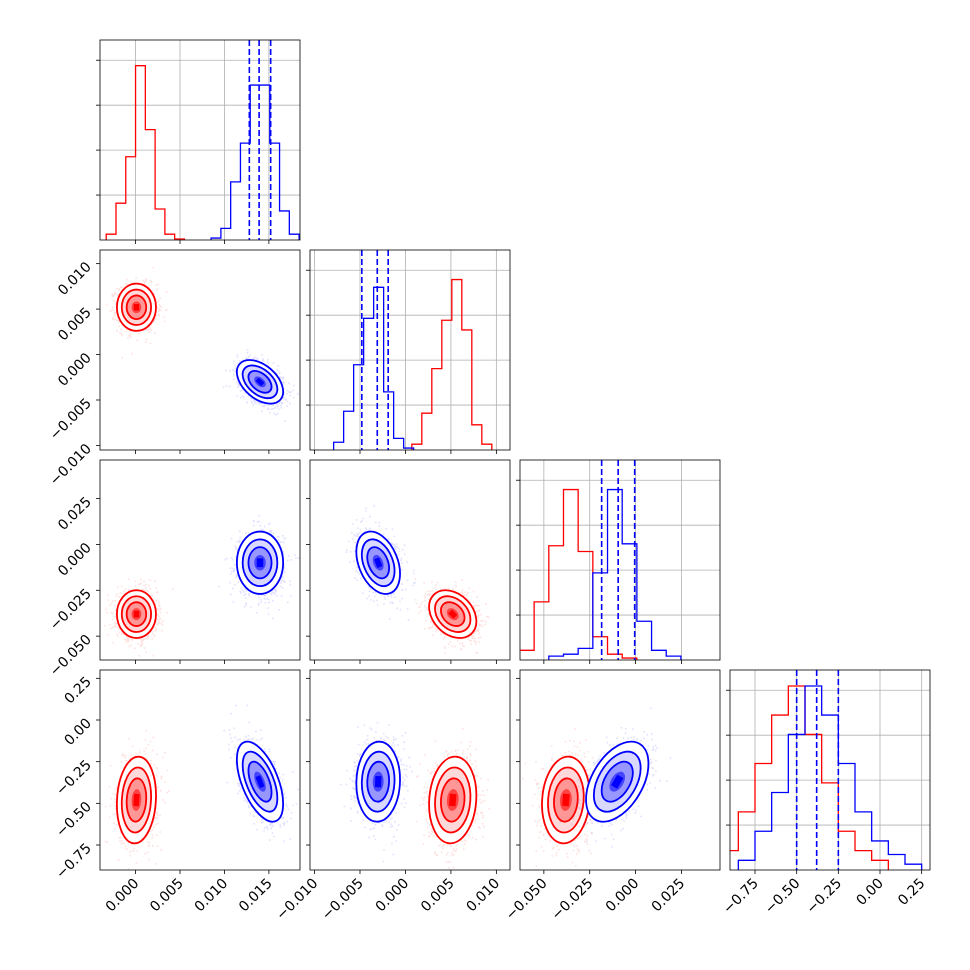 The height and width of the screenshot is (970, 970). What do you see at coordinates (74, 778) in the screenshot?
I see `y-tick-label-3-2: −0.25` at bounding box center [74, 778].